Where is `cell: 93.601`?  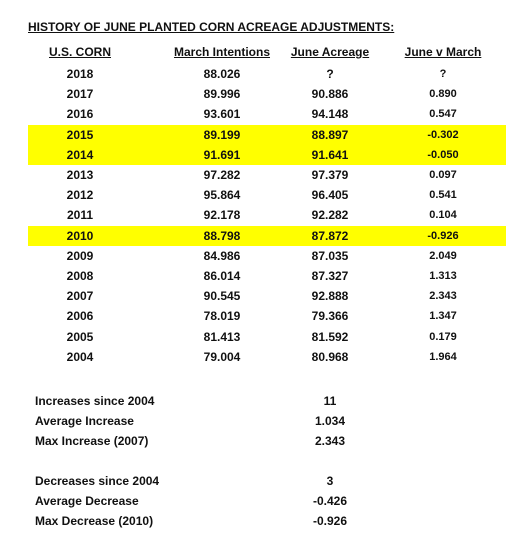
cell: 93.601 is located at coordinates (222, 114).